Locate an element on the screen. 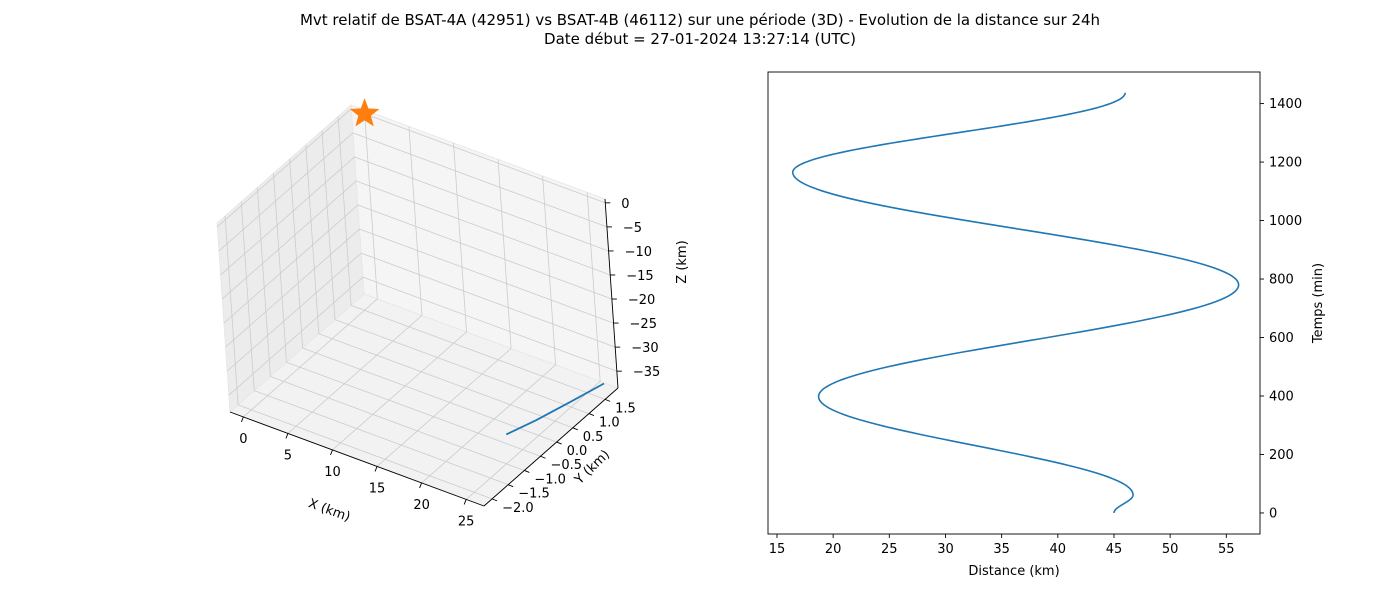 This screenshot has width=1400, height=600. x-tick-label: 35 is located at coordinates (1001, 549).